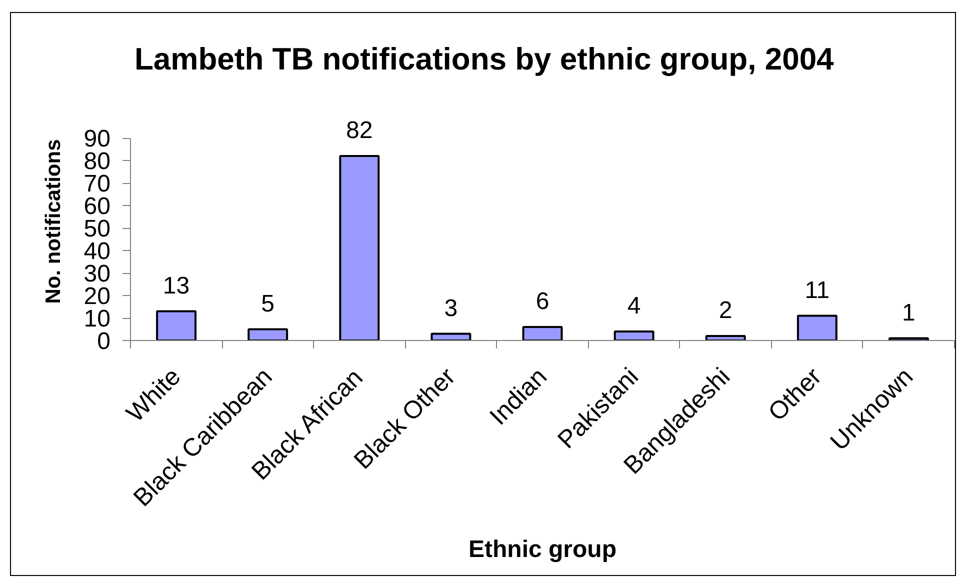  Describe the element at coordinates (817, 290) in the screenshot. I see `data-label: 11` at that location.